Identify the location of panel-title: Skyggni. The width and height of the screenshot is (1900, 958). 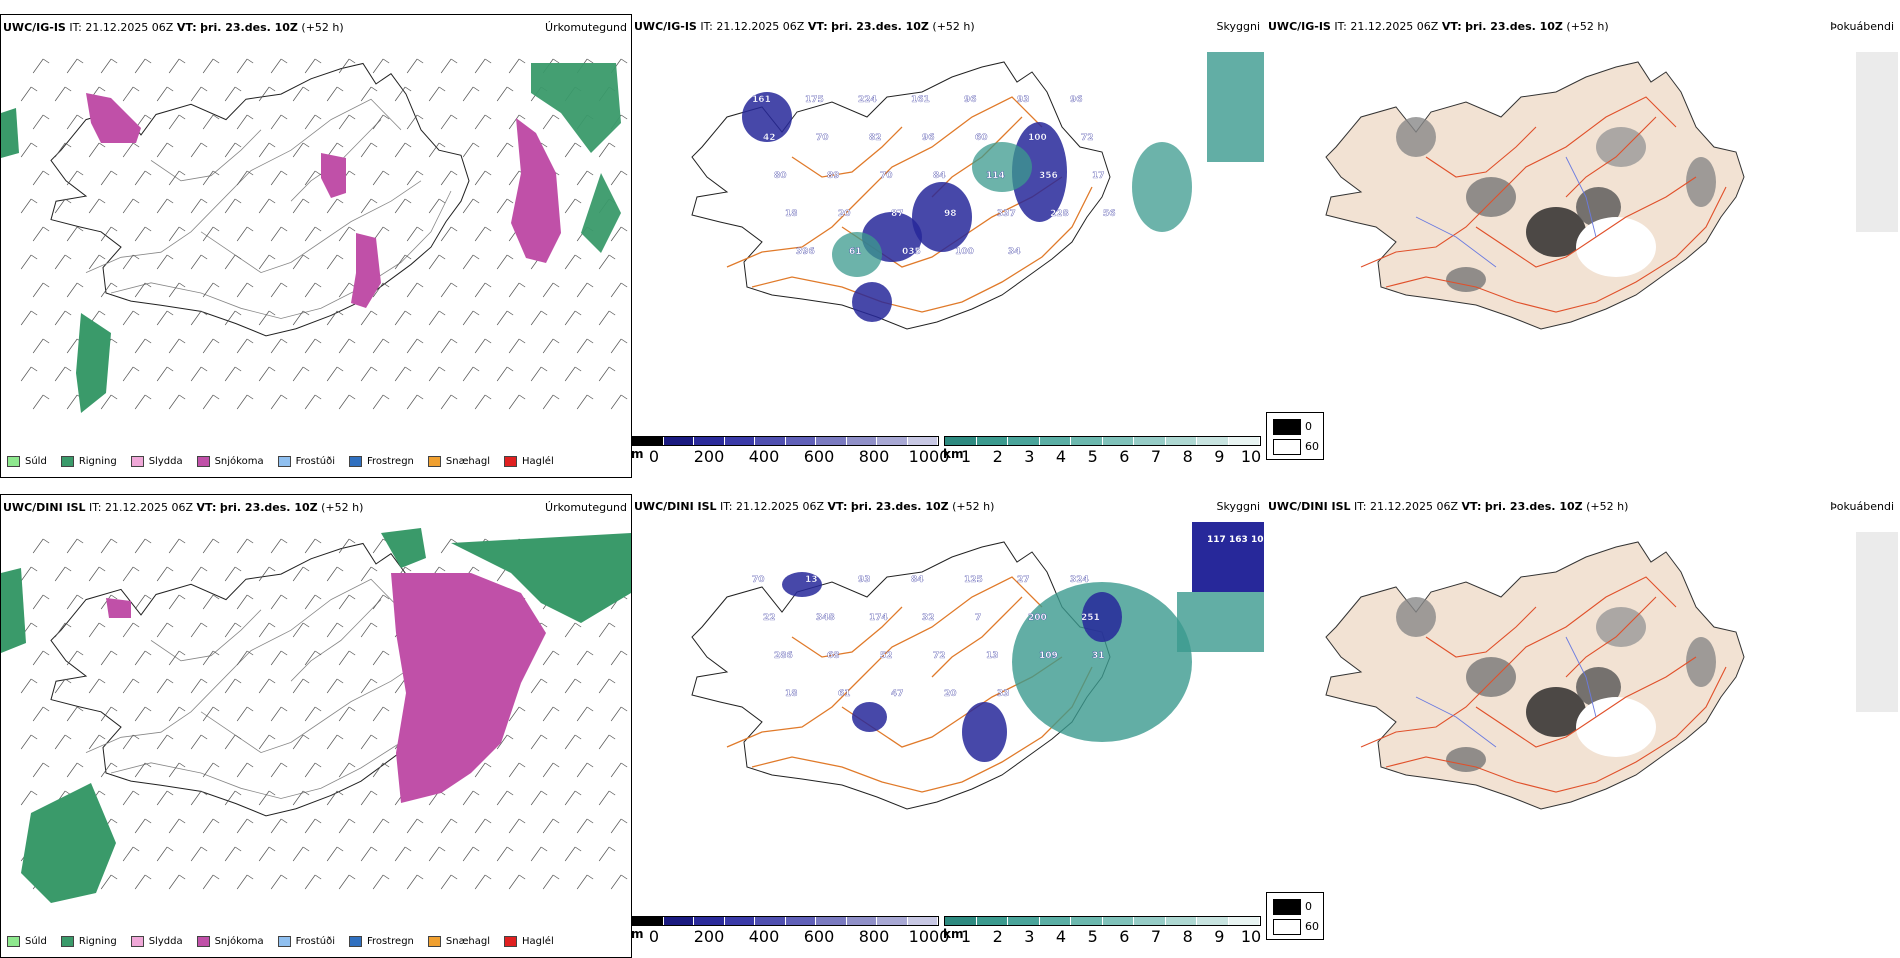
(1238, 506).